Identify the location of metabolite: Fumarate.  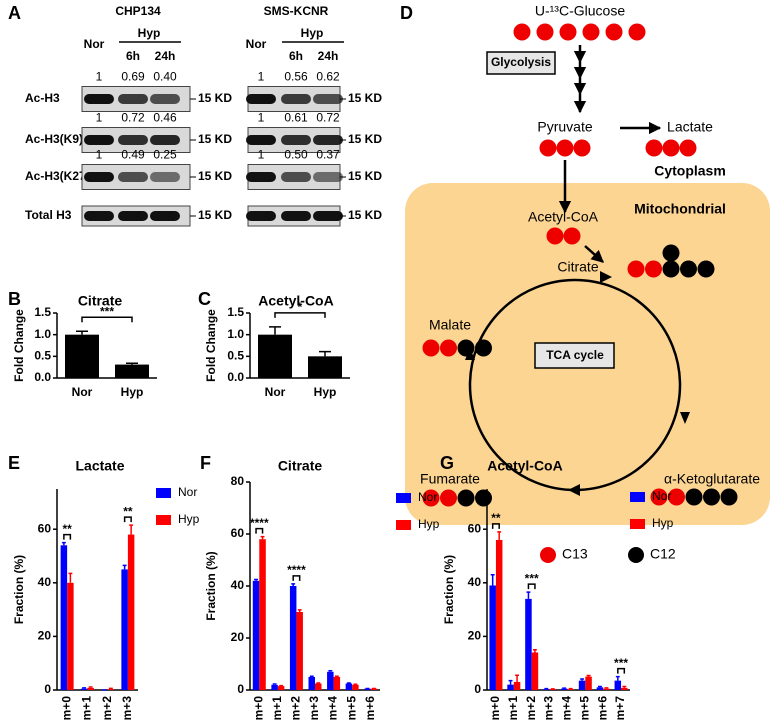
(450, 479).